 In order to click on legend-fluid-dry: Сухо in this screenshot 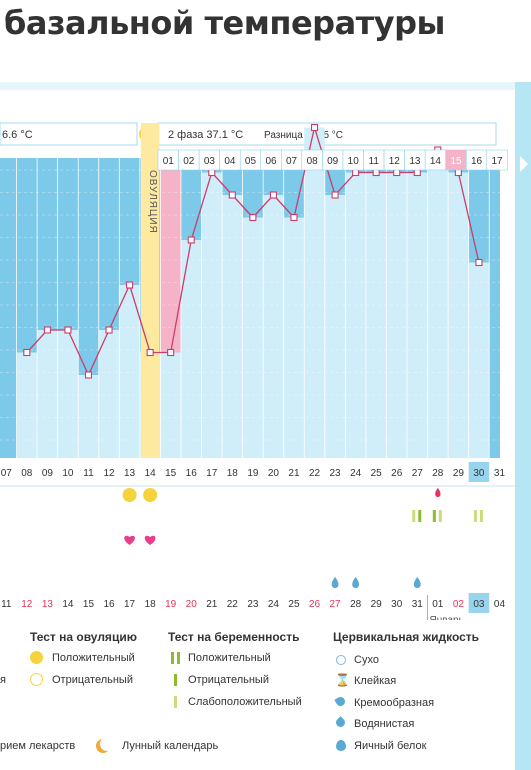, I will do `click(366, 660)`.